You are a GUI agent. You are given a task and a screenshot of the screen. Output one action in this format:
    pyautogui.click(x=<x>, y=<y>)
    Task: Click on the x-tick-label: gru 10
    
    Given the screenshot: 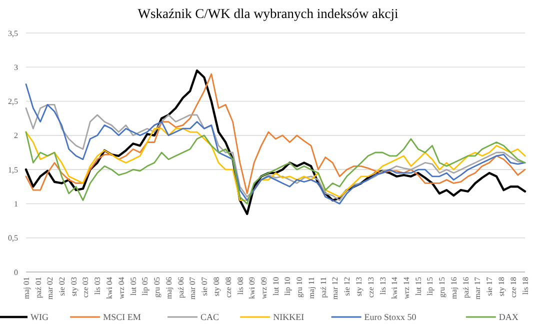 What is the action you would take?
    pyautogui.click(x=299, y=287)
    